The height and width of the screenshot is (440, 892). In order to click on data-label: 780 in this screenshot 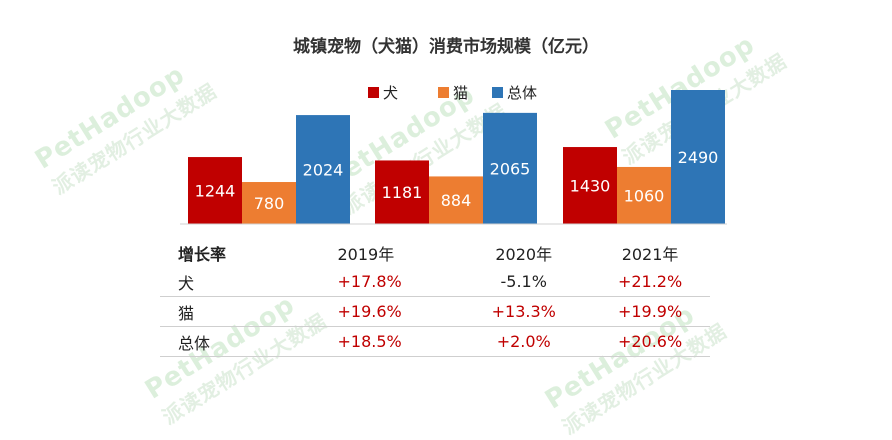, I will do `click(269, 203)`.